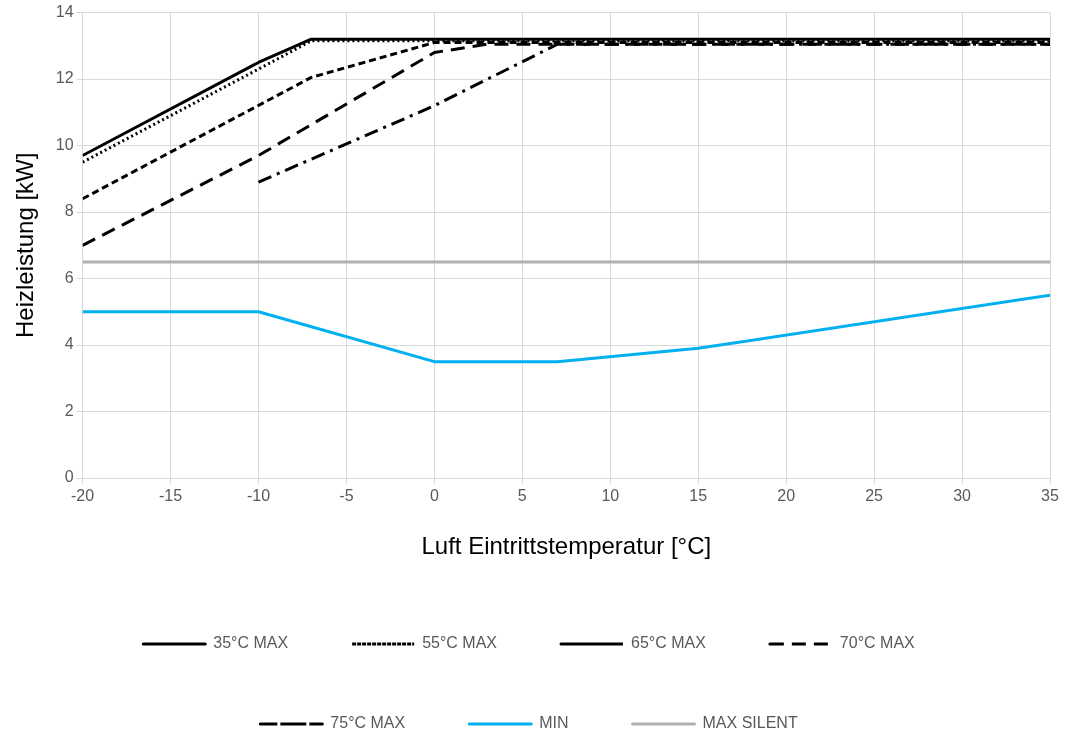 Image resolution: width=1072 pixels, height=742 pixels. I want to click on legend-label: 70°C MAX, so click(877, 643).